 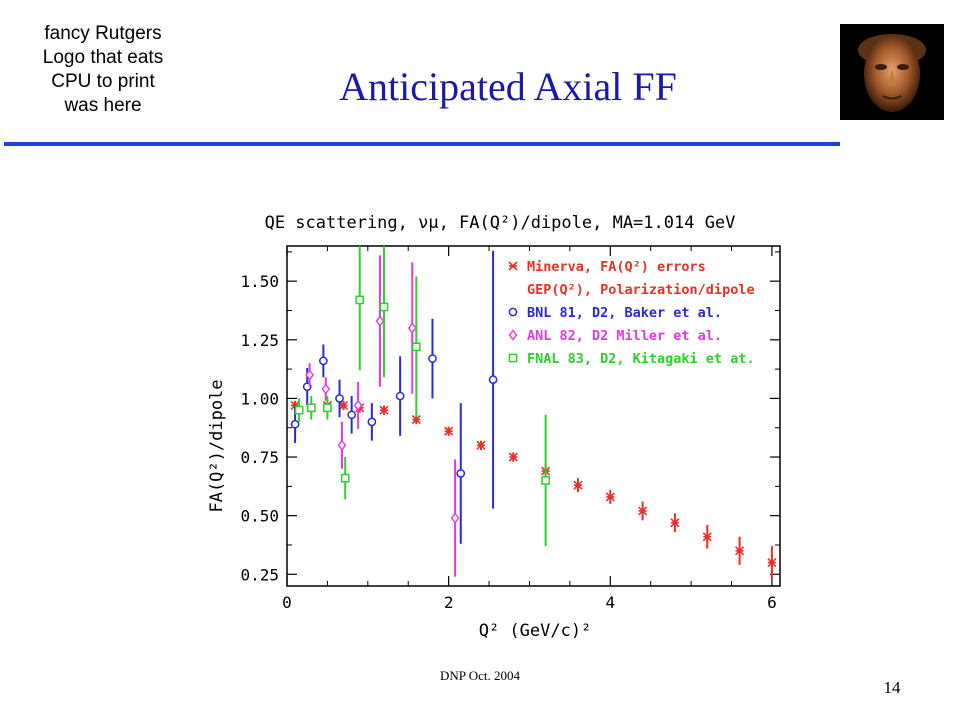 I want to click on series-square, so click(x=422, y=396).